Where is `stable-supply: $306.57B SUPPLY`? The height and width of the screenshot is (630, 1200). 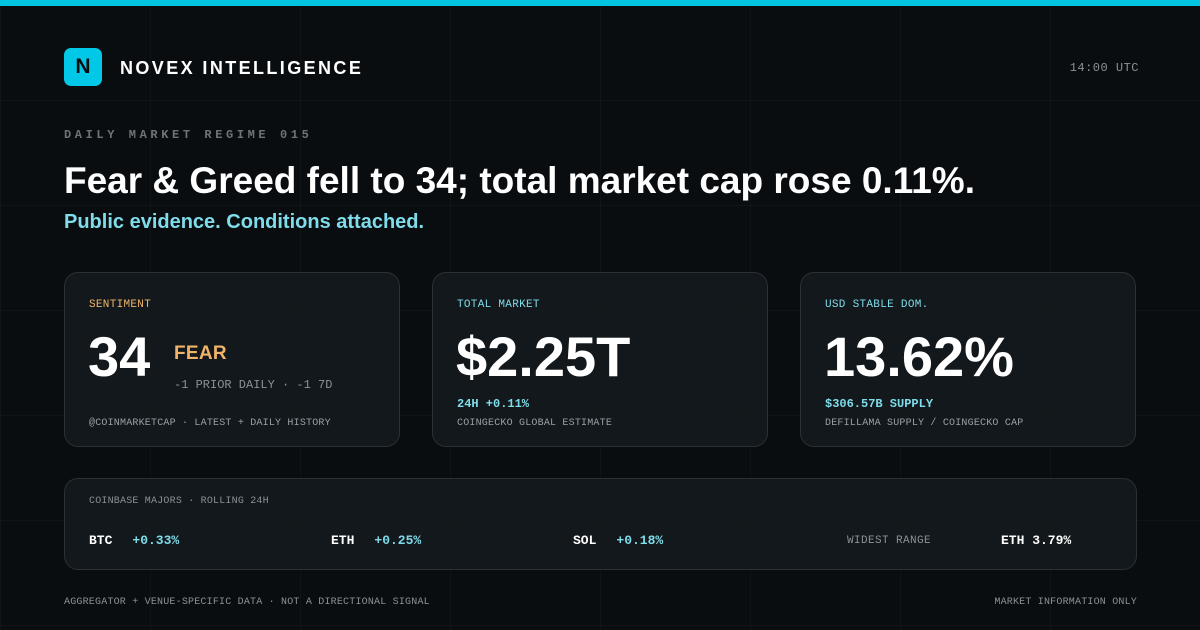
stable-supply: $306.57B SUPPLY is located at coordinates (879, 404).